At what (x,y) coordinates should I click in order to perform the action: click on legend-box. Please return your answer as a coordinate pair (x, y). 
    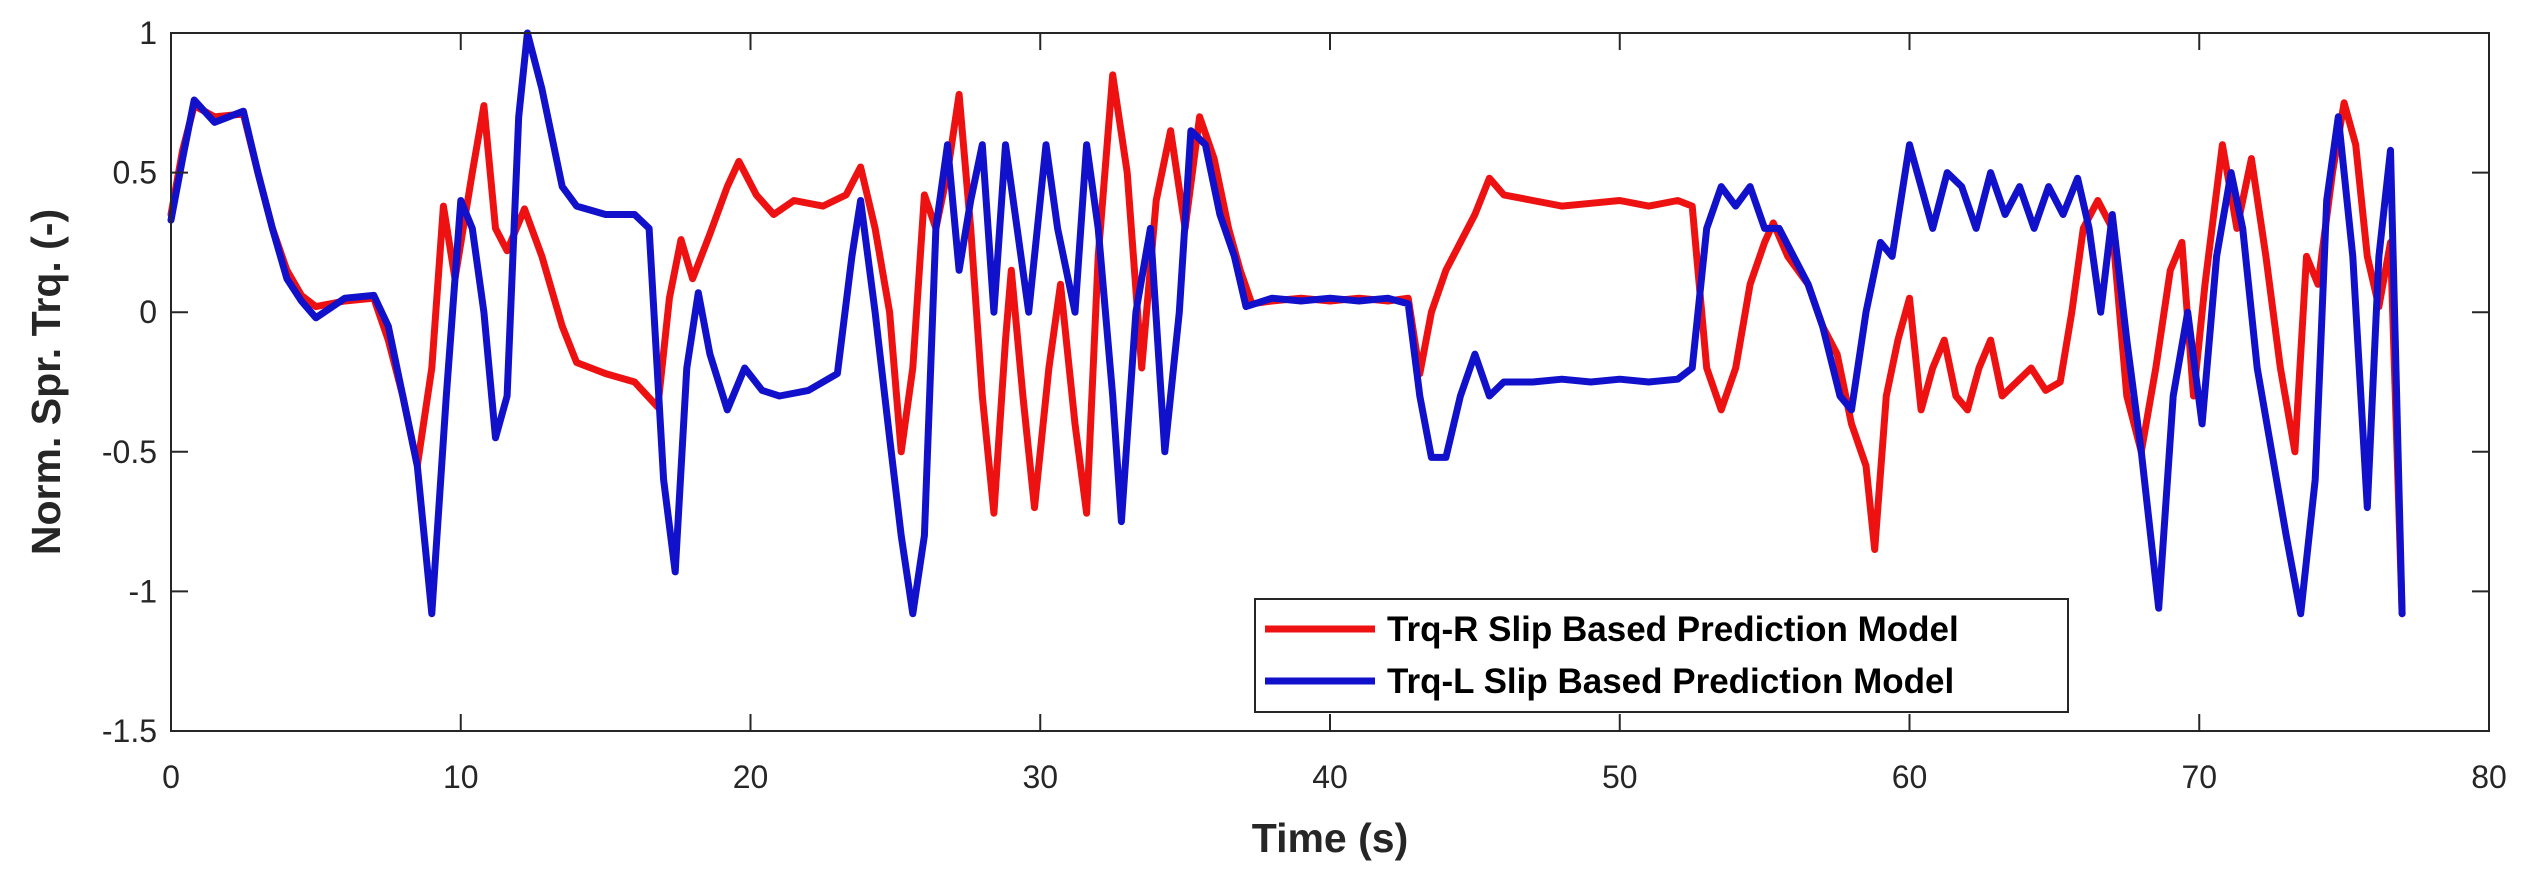
    Looking at the image, I should click on (1661, 655).